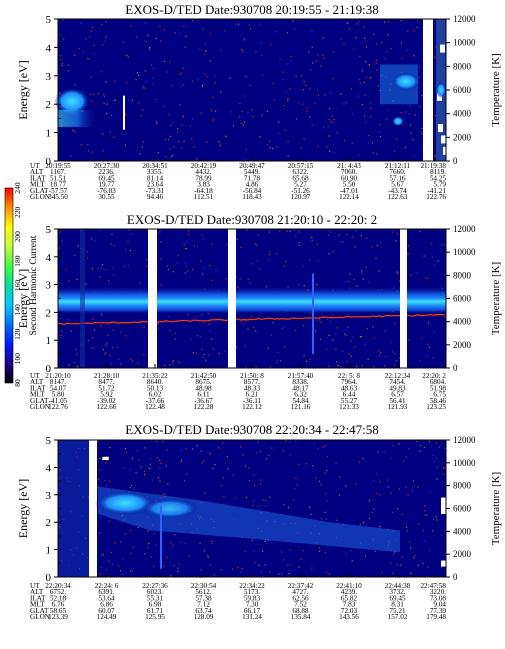 This screenshot has width=505, height=649. What do you see at coordinates (40, 197) in the screenshot?
I see `row-label: GLON` at bounding box center [40, 197].